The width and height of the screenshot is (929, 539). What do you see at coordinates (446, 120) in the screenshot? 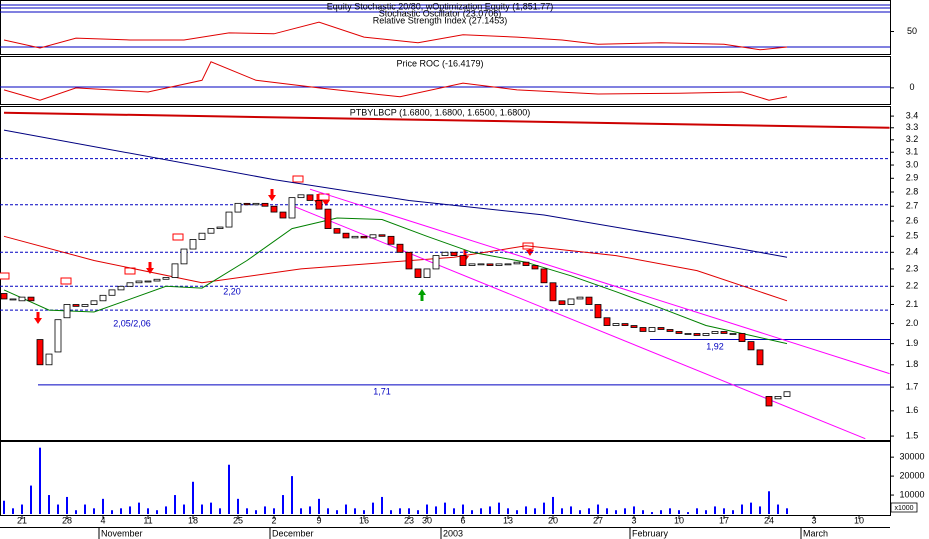
I see `trend-line` at bounding box center [446, 120].